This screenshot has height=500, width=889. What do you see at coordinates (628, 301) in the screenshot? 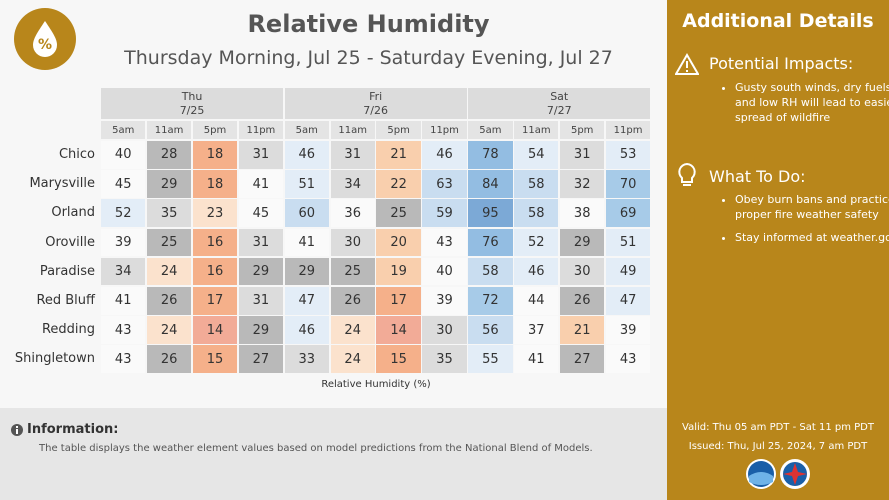
I see `value-cell: 47` at bounding box center [628, 301].